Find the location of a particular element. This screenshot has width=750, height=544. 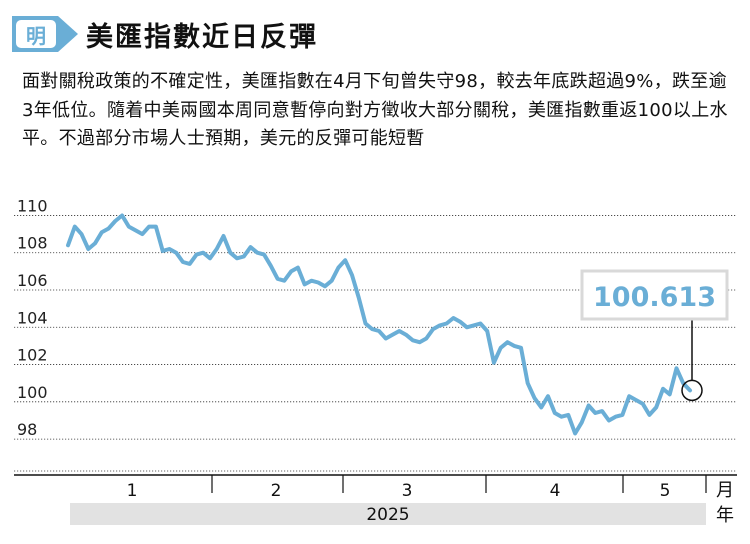

month-label: 1 is located at coordinates (132, 491).